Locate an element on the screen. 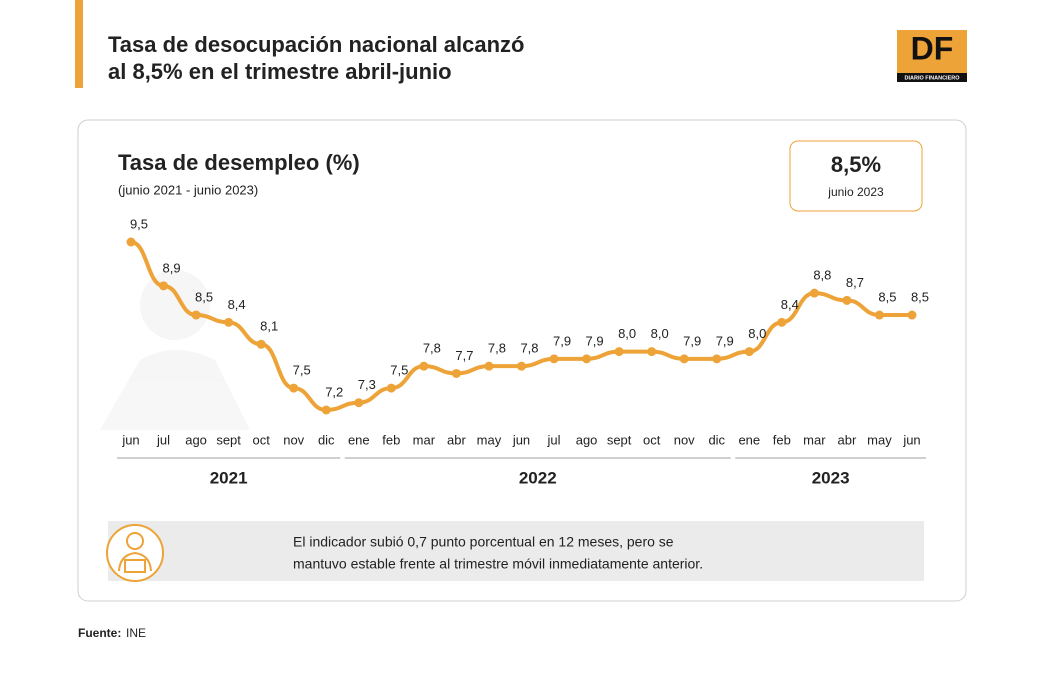  note-icon-figure is located at coordinates (135, 552).